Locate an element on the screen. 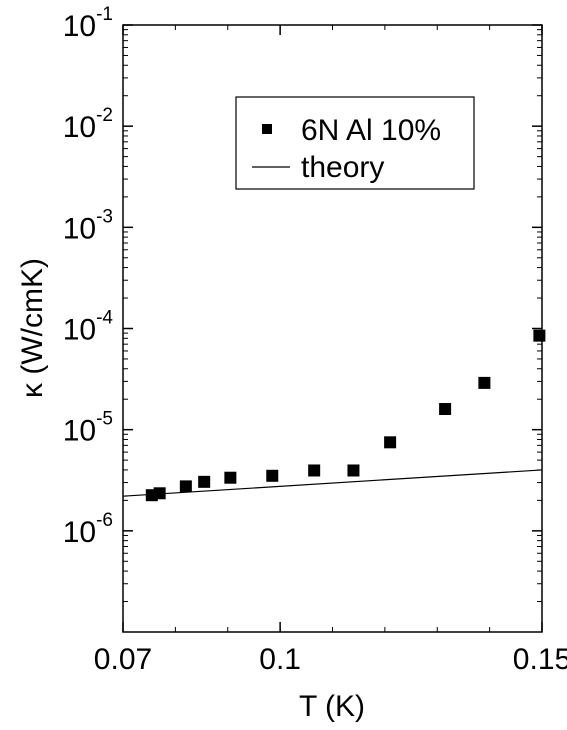  y-tick-label: 10⁻⁶ is located at coordinates (88, 529).